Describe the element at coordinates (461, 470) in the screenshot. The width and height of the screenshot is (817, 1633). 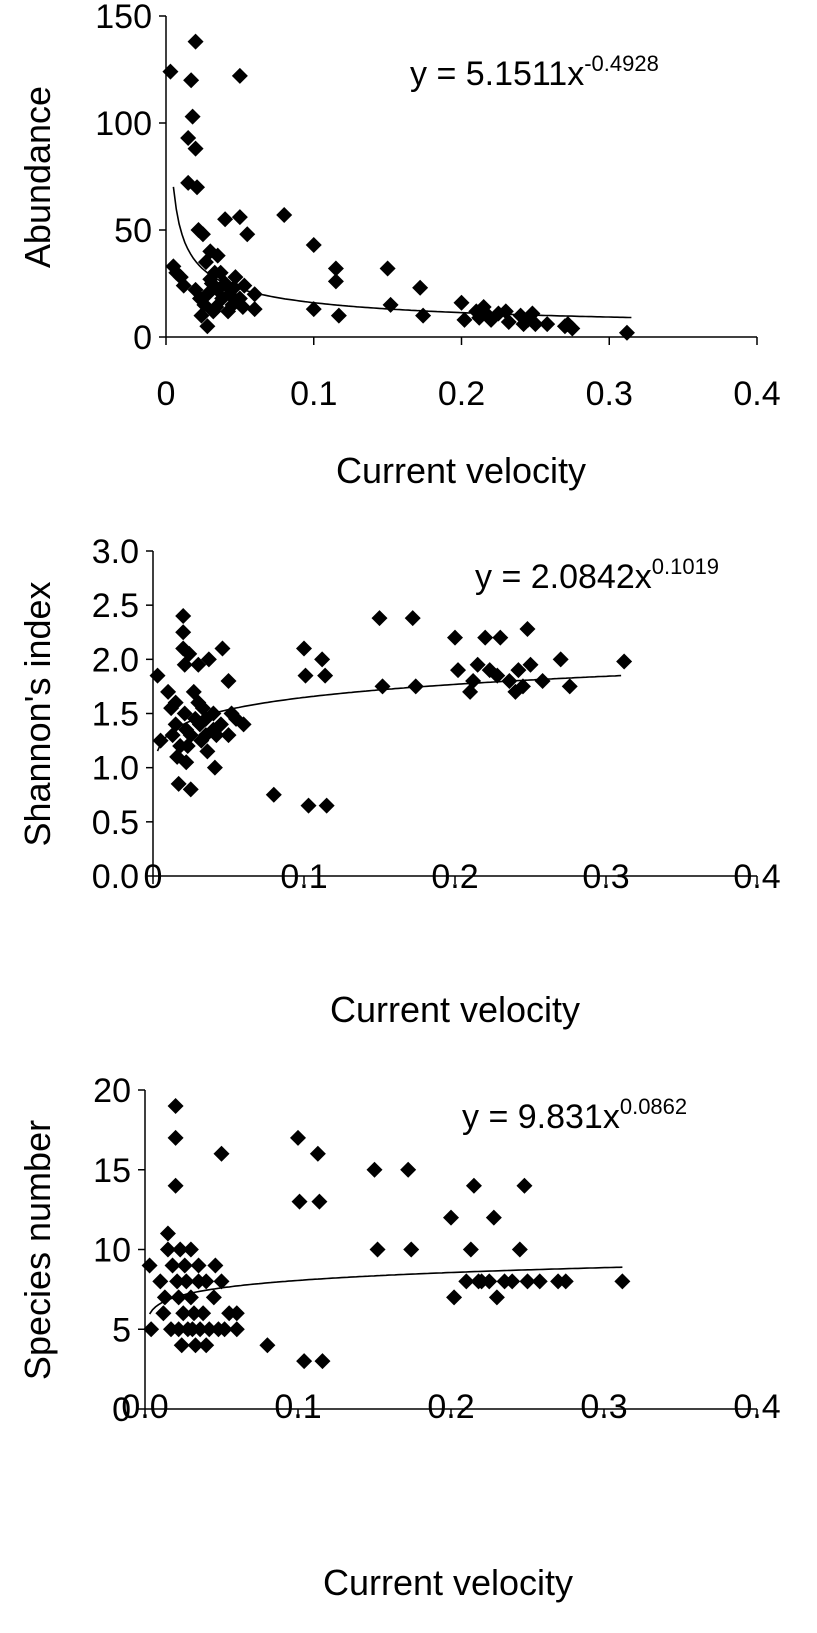
I see `abundance-x-axis-title: Current velocity` at that location.